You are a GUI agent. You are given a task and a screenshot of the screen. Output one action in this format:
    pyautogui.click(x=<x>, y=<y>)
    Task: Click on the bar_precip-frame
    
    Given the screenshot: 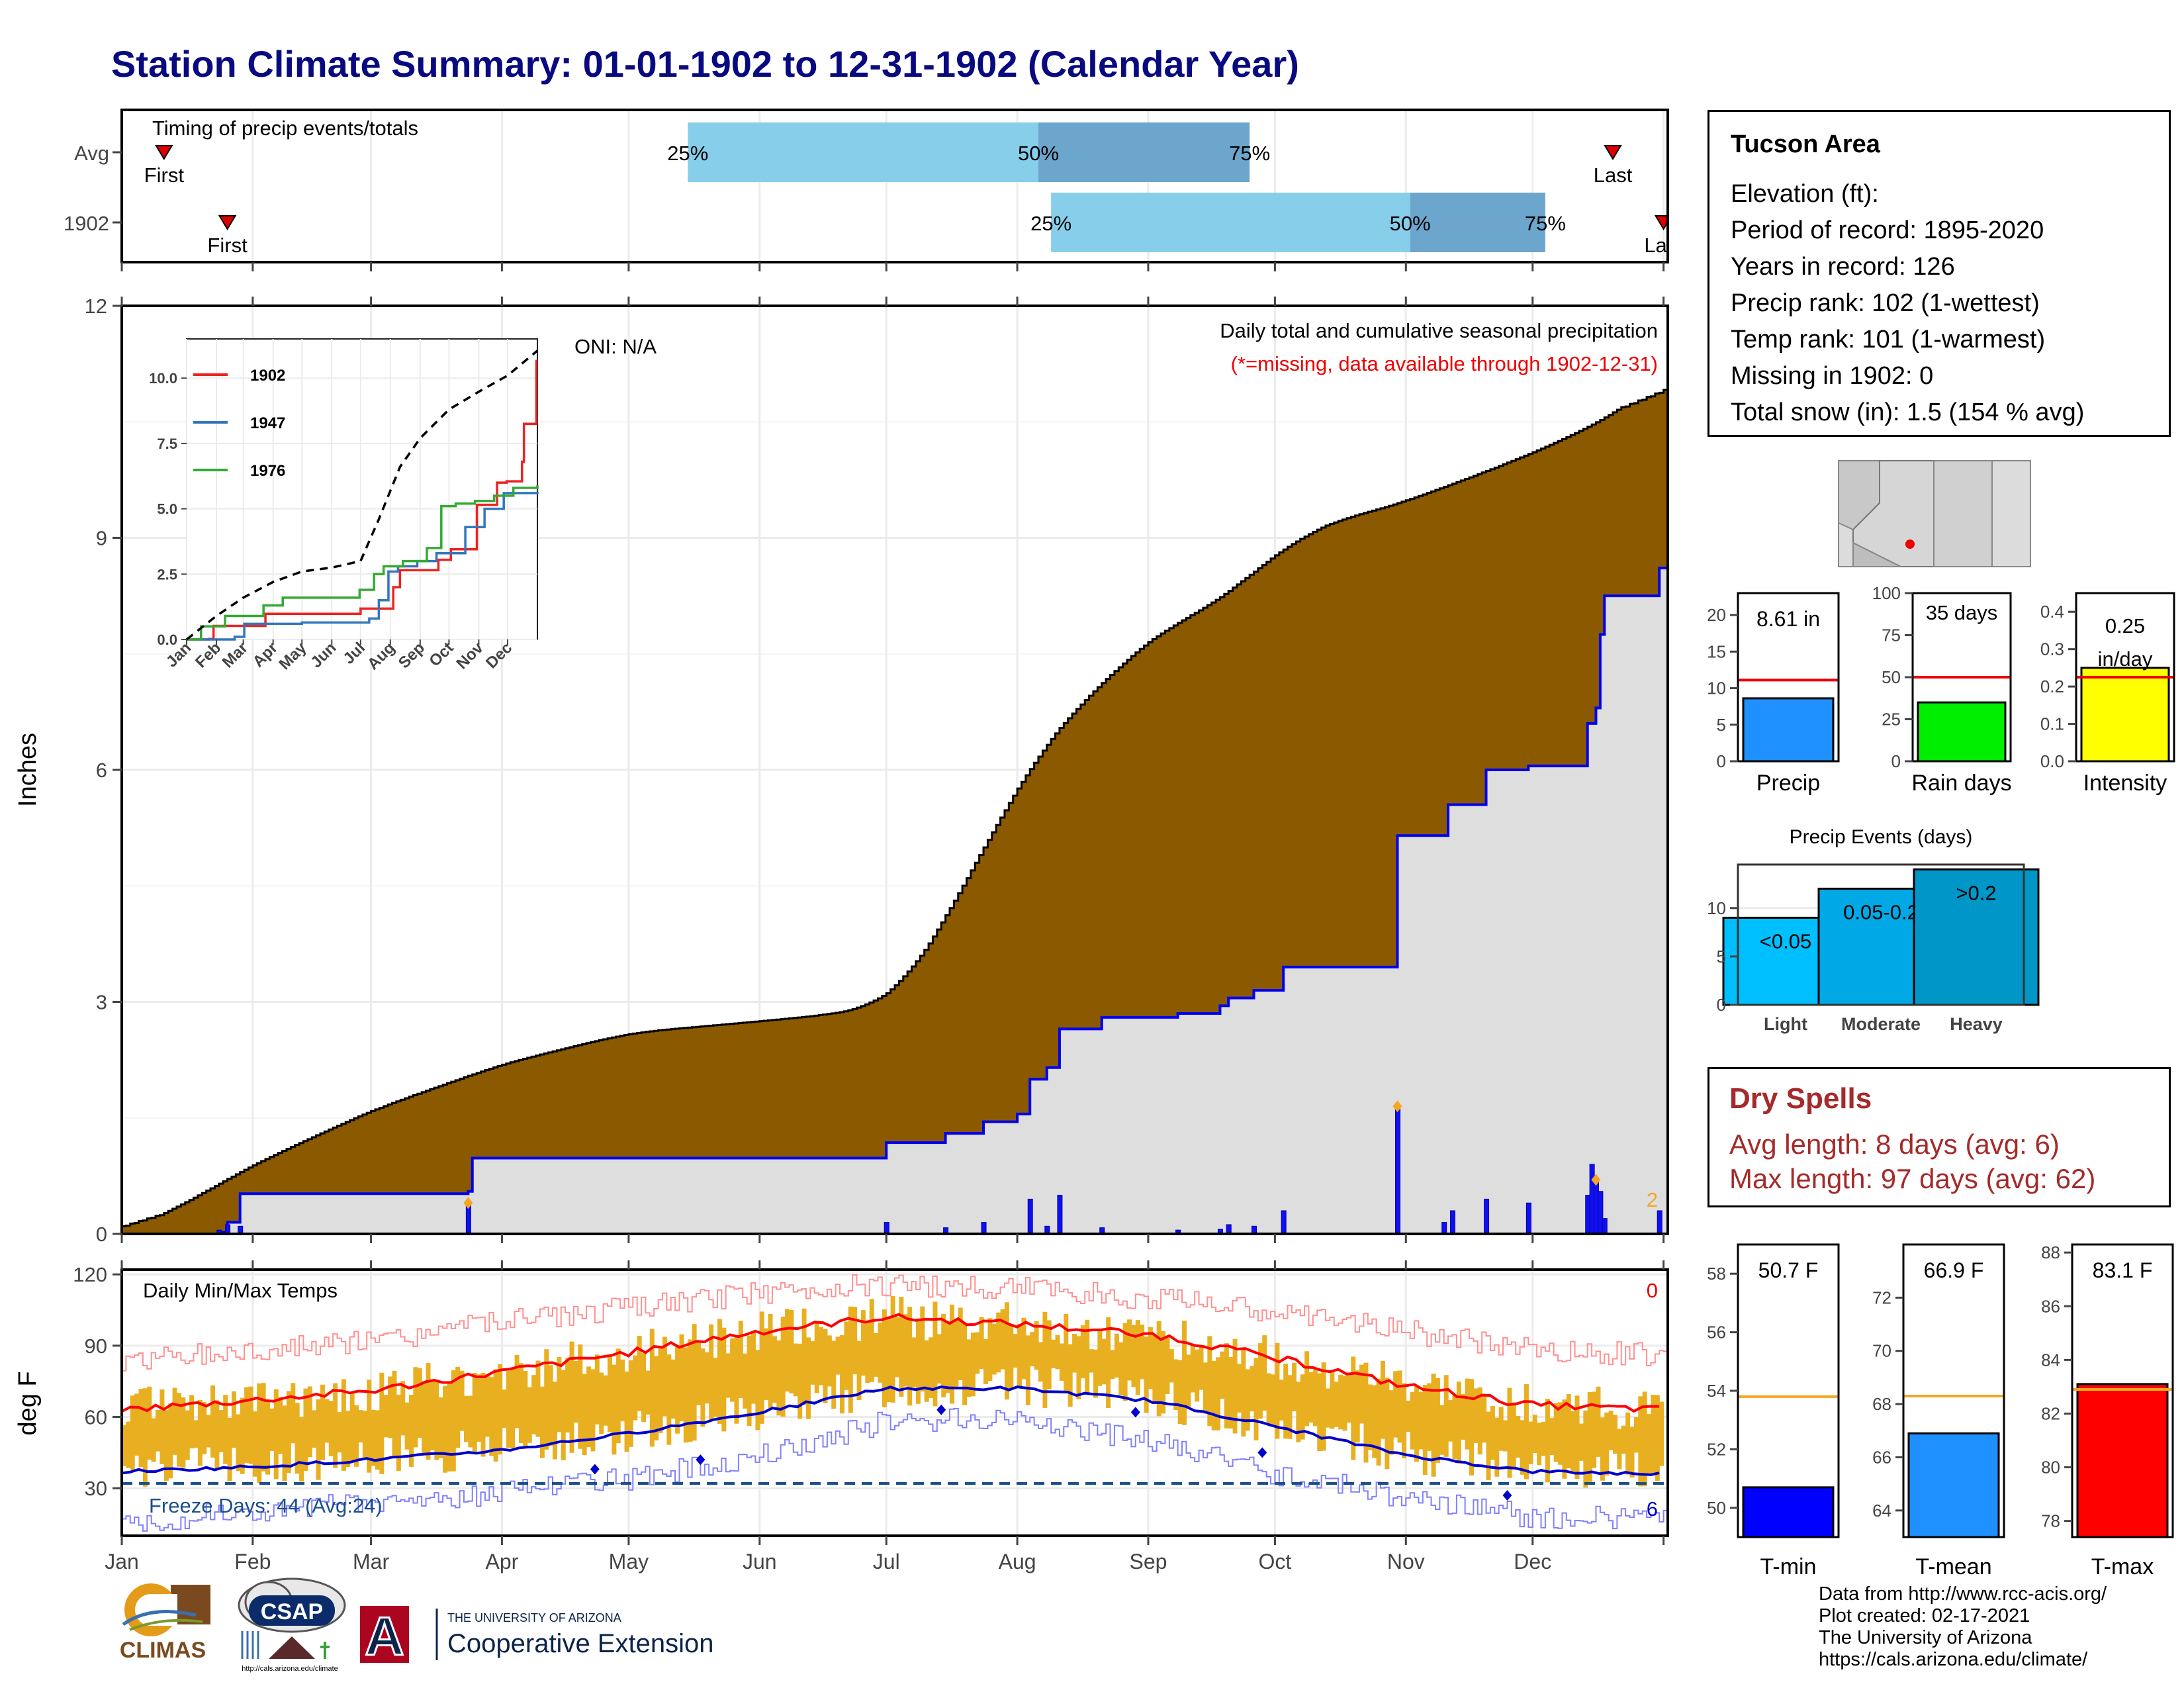 What is the action you would take?
    pyautogui.click(x=1789, y=677)
    